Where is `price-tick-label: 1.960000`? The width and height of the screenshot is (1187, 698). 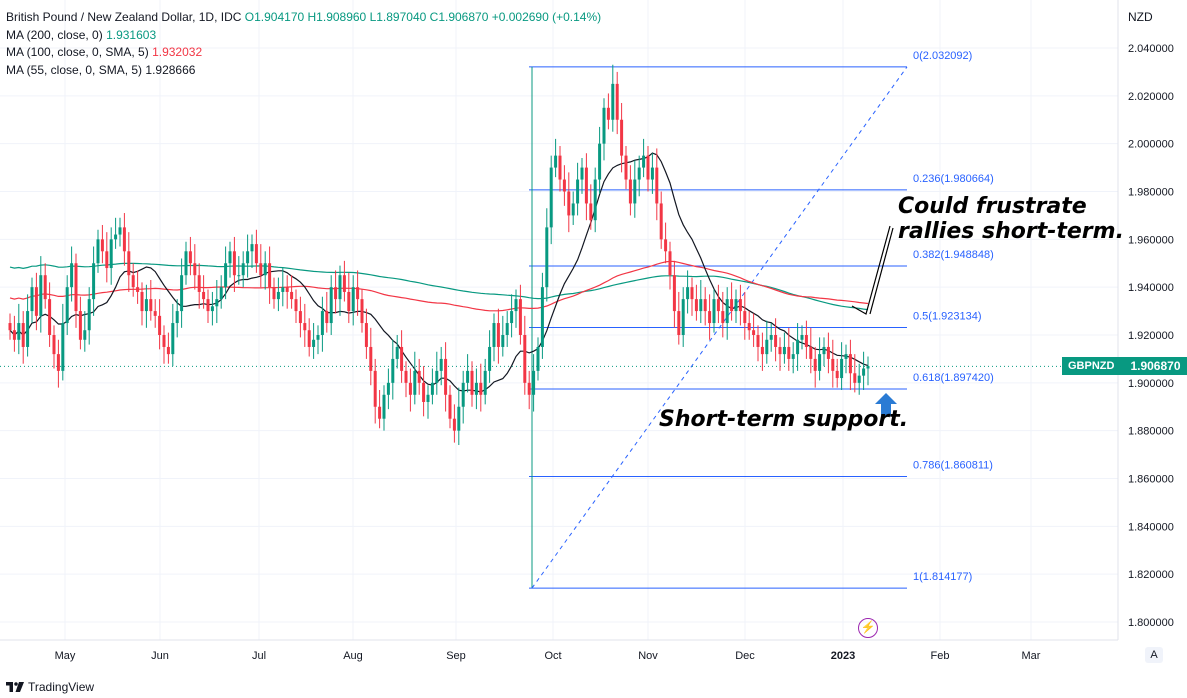
price-tick-label: 1.960000 is located at coordinates (1151, 240).